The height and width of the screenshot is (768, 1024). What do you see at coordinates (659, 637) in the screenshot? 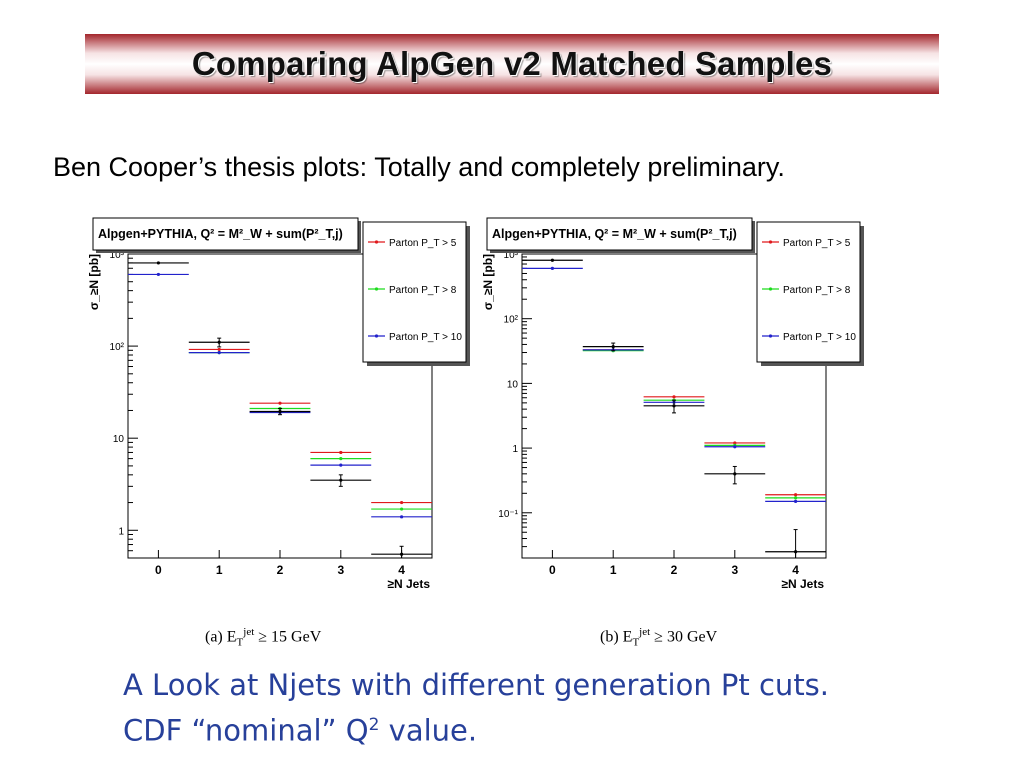
I see `caption-b: (b) ETjet ≥ 30 GeV` at bounding box center [659, 637].